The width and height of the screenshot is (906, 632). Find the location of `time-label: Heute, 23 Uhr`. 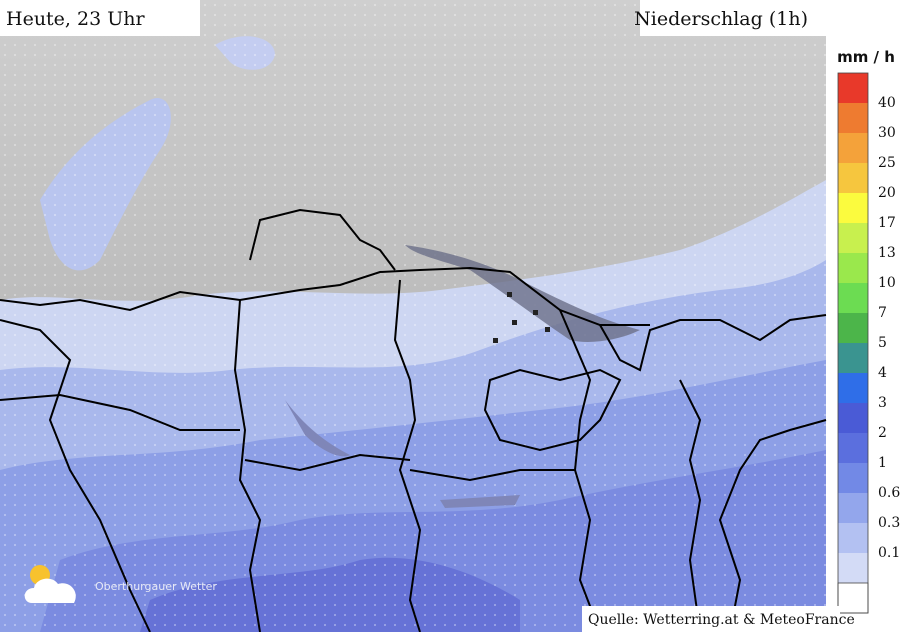

time-label: Heute, 23 Uhr is located at coordinates (75, 19).